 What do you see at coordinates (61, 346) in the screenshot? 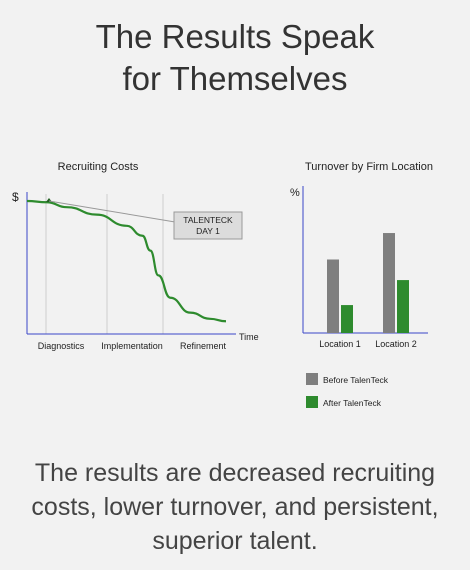
I see `phase-label-diagnostics: Diagnostics` at bounding box center [61, 346].